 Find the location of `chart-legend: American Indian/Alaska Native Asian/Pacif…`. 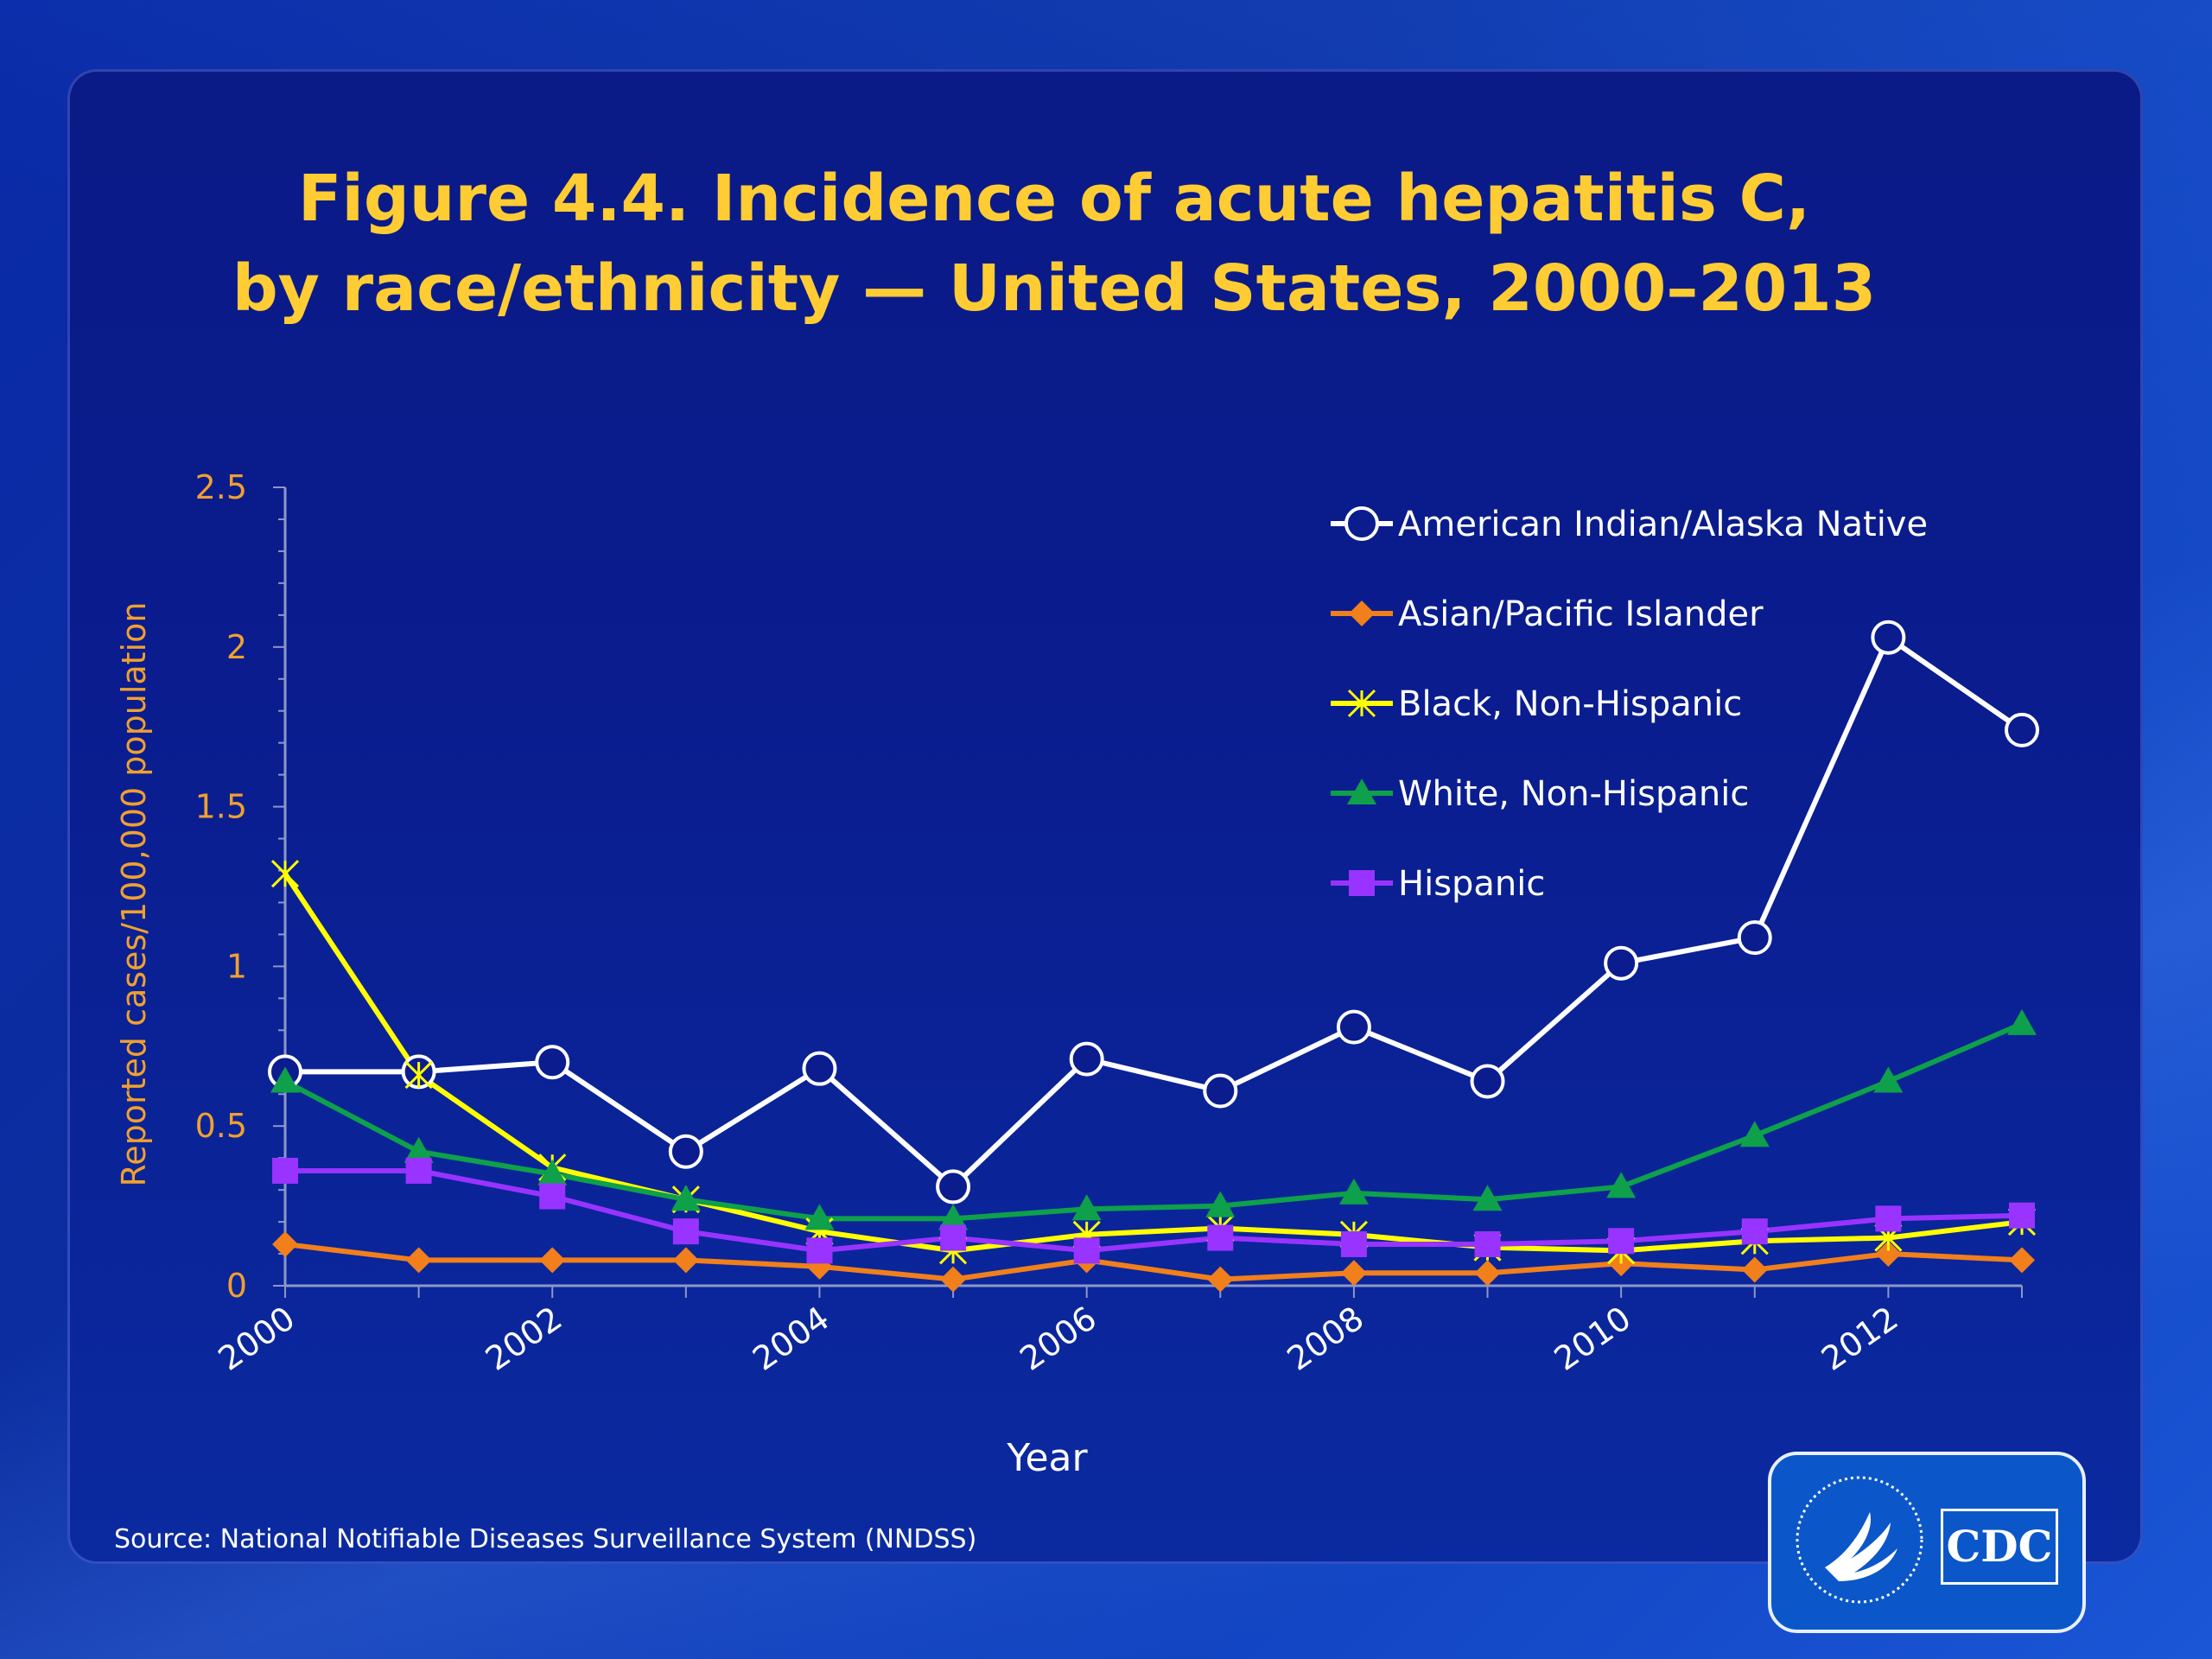

chart-legend: American Indian/Alaska Native Asian/Pacif… is located at coordinates (1629, 704).